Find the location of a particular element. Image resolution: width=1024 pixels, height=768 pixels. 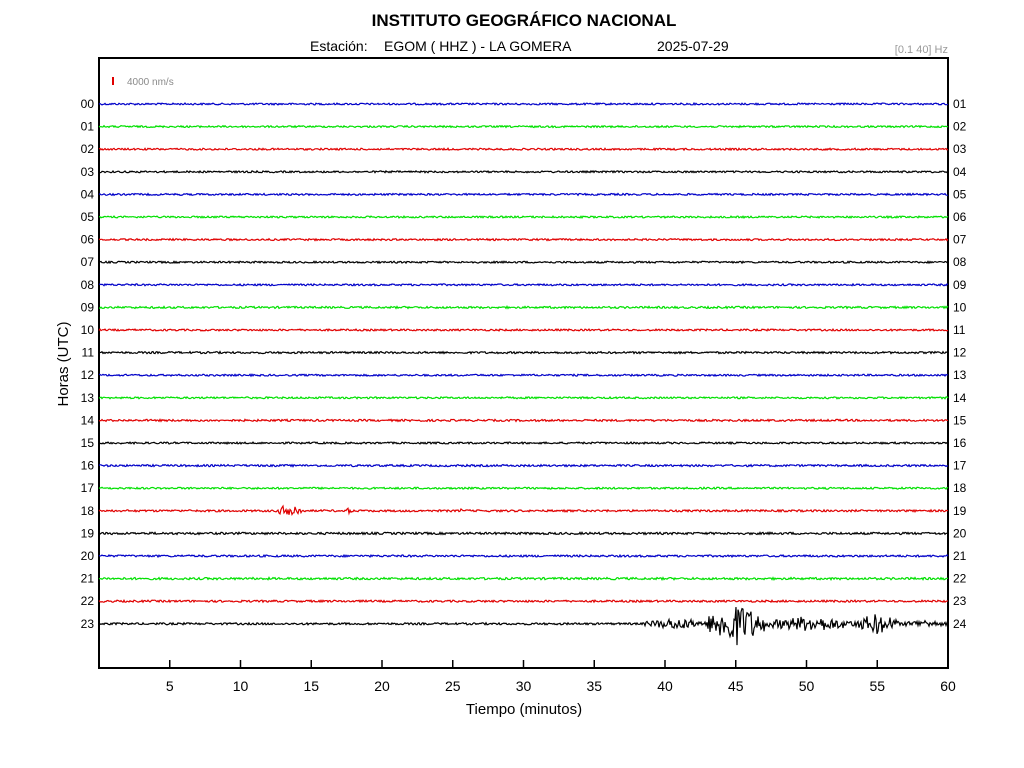

amplitude-scale-label: 4000 nm/s is located at coordinates (150, 82).